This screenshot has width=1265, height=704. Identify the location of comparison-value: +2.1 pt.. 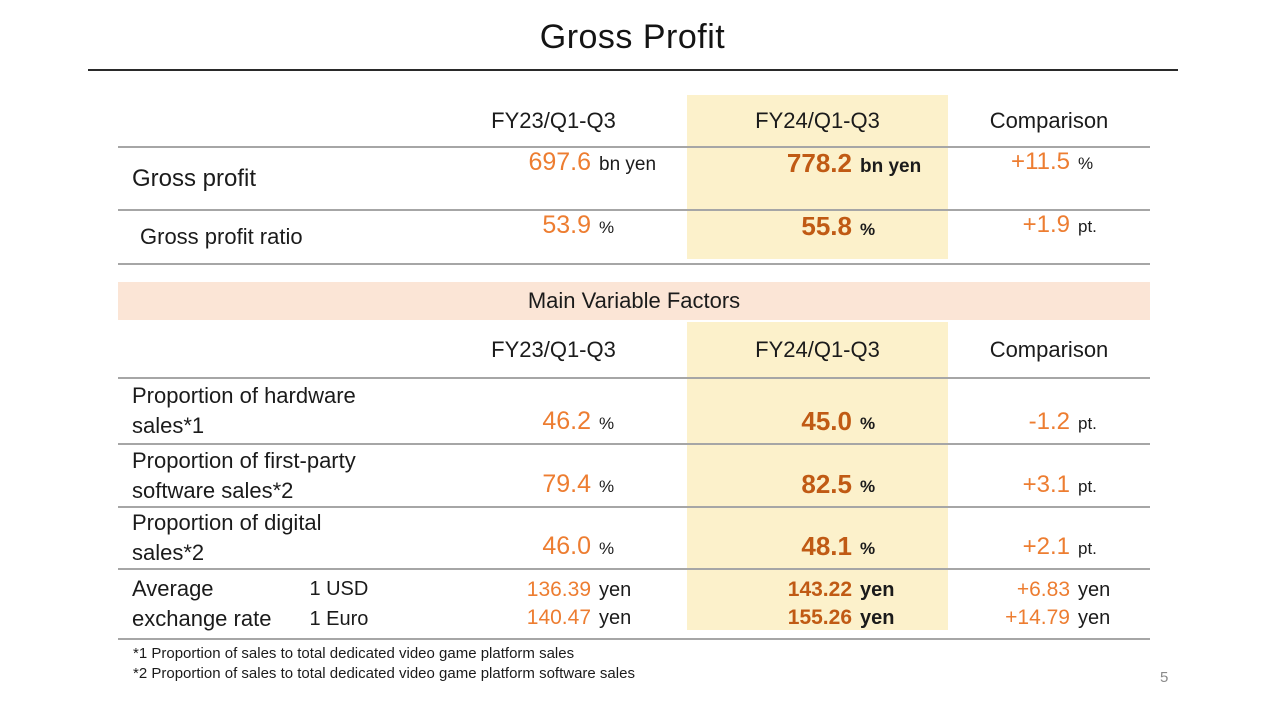
(1049, 538).